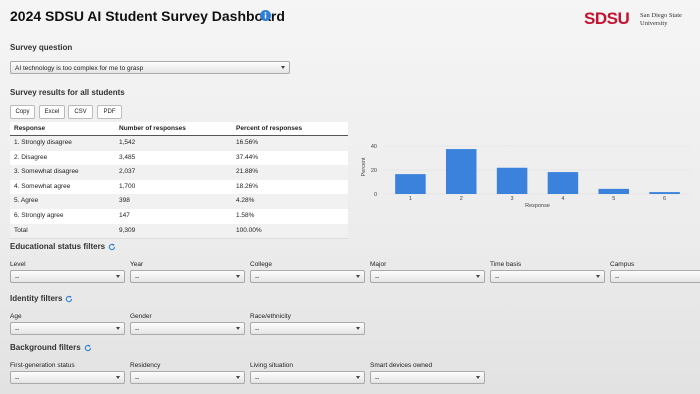 Image resolution: width=700 pixels, height=394 pixels. I want to click on y-tick-label: 0, so click(375, 195).